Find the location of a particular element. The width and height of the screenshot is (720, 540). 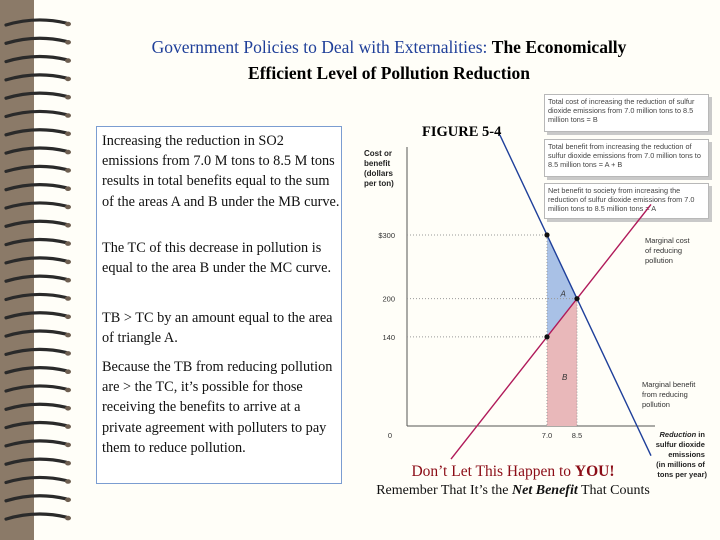

figure-title: FIGURE 5-4 is located at coordinates (462, 132).